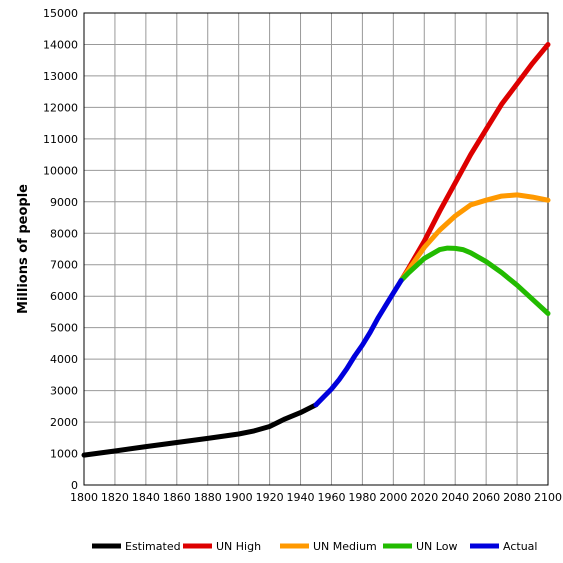 Image resolution: width=563 pixels, height=563 pixels. I want to click on legend-label: Actual, so click(520, 546).